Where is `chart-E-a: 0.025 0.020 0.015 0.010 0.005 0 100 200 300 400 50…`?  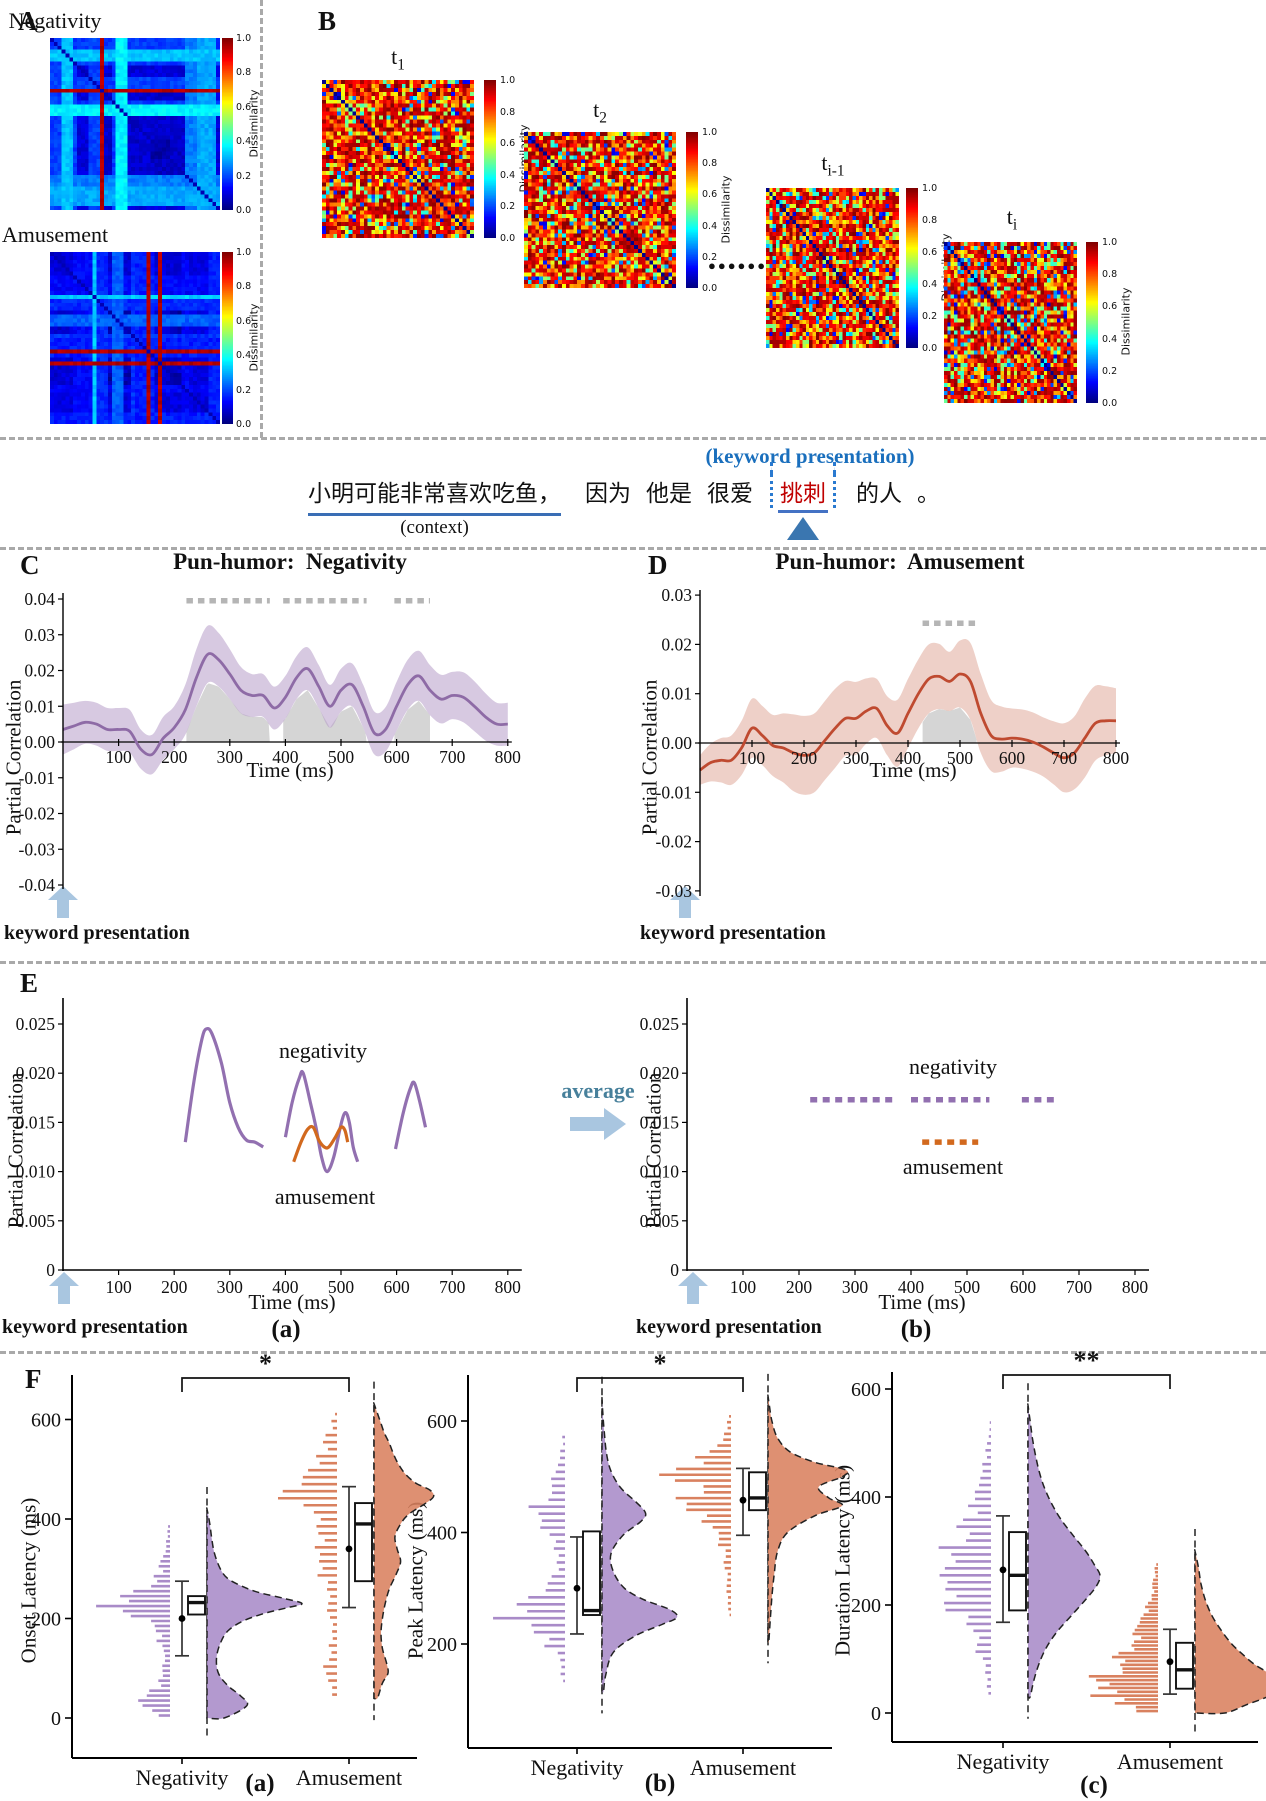
chart-E-a: 0.025 0.020 0.015 0.010 0.005 0 100 200 300 400 50… is located at coordinates (269, 1147).